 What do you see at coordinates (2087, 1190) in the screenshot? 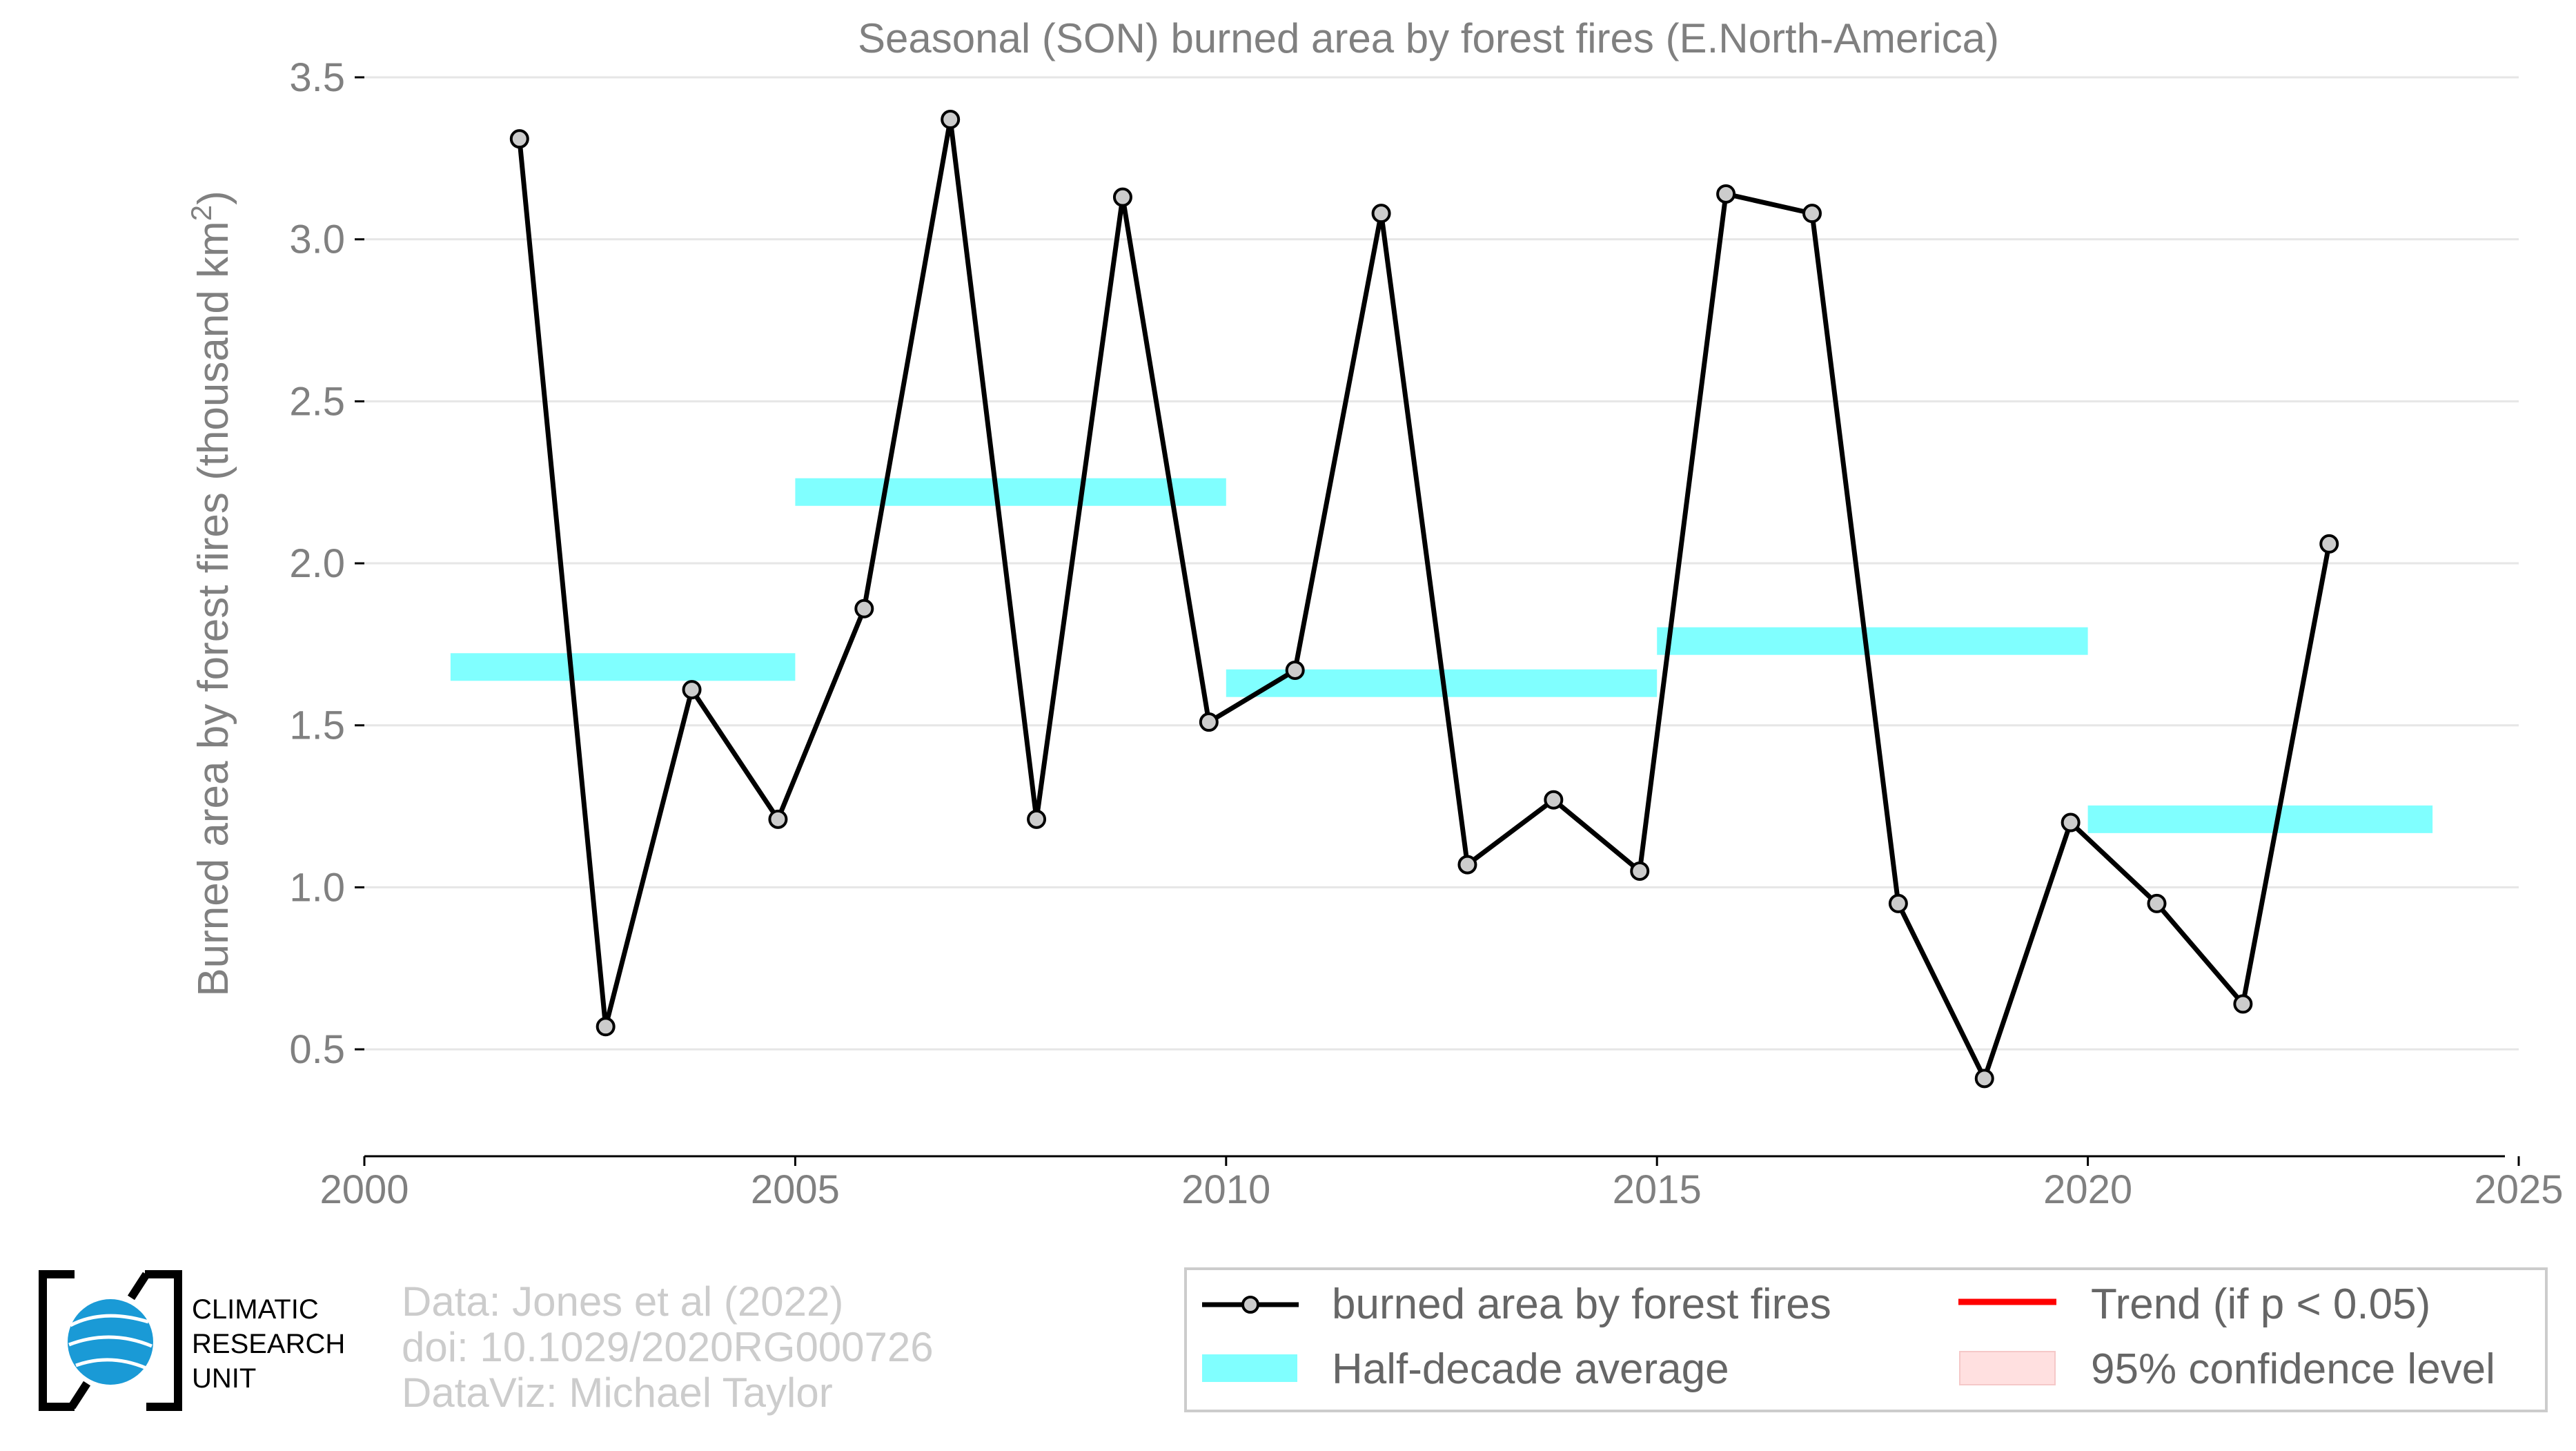
I see `x-tick-label-4: 2020` at bounding box center [2087, 1190].